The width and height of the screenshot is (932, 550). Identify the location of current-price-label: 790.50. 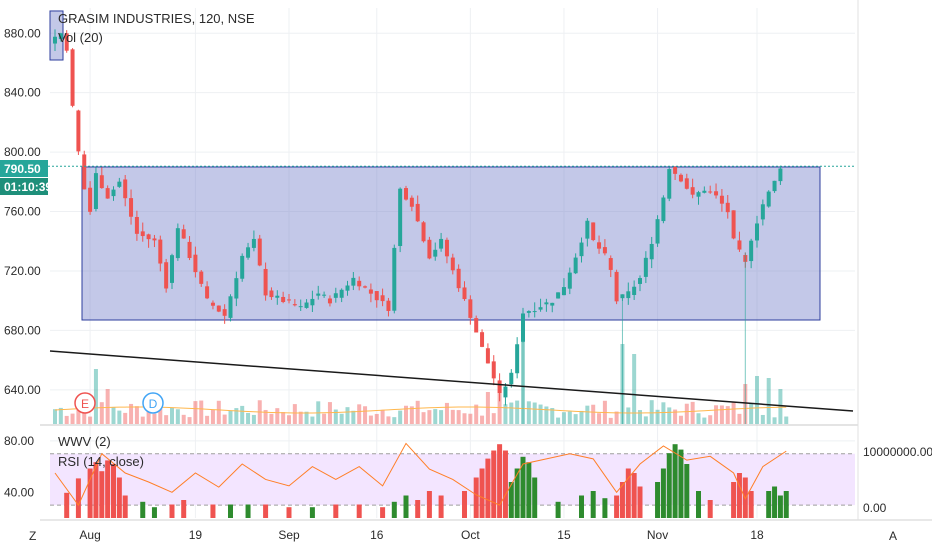
(22, 169).